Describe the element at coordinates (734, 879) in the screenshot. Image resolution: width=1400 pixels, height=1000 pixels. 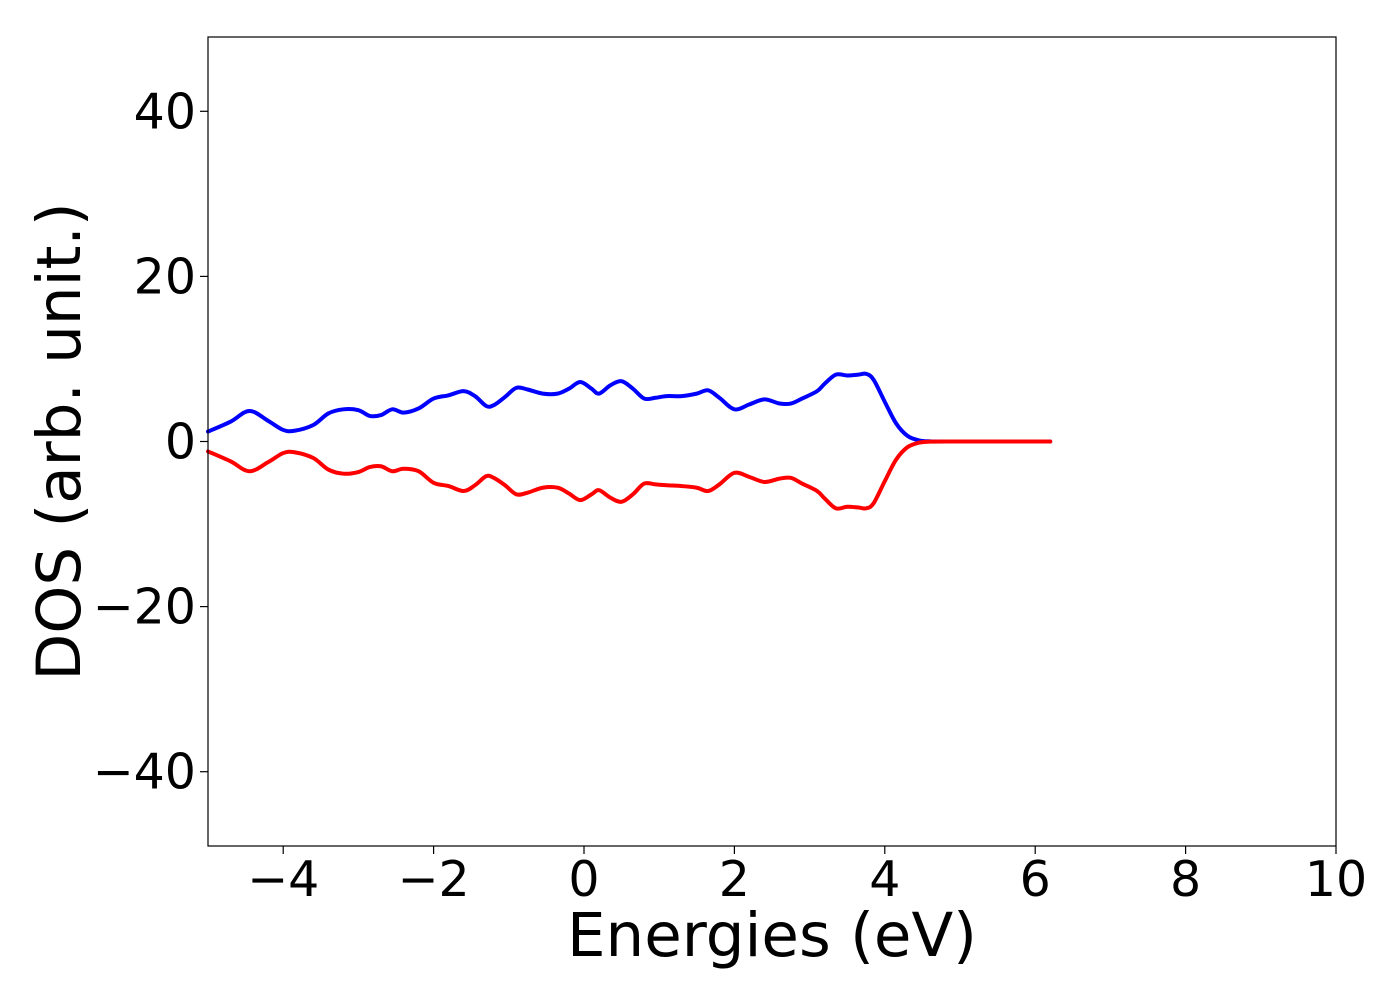
I see `x-tick-label: 2` at that location.